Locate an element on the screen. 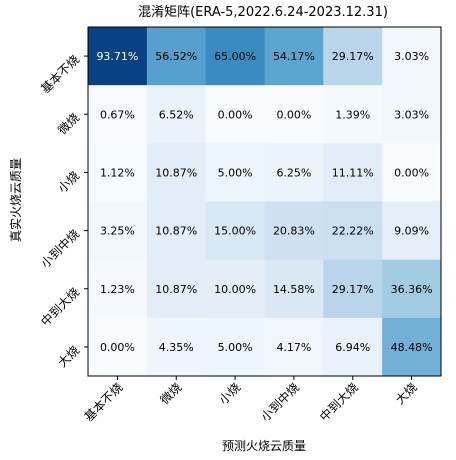  x-tick-label: 基本不烧 is located at coordinates (104, 402).